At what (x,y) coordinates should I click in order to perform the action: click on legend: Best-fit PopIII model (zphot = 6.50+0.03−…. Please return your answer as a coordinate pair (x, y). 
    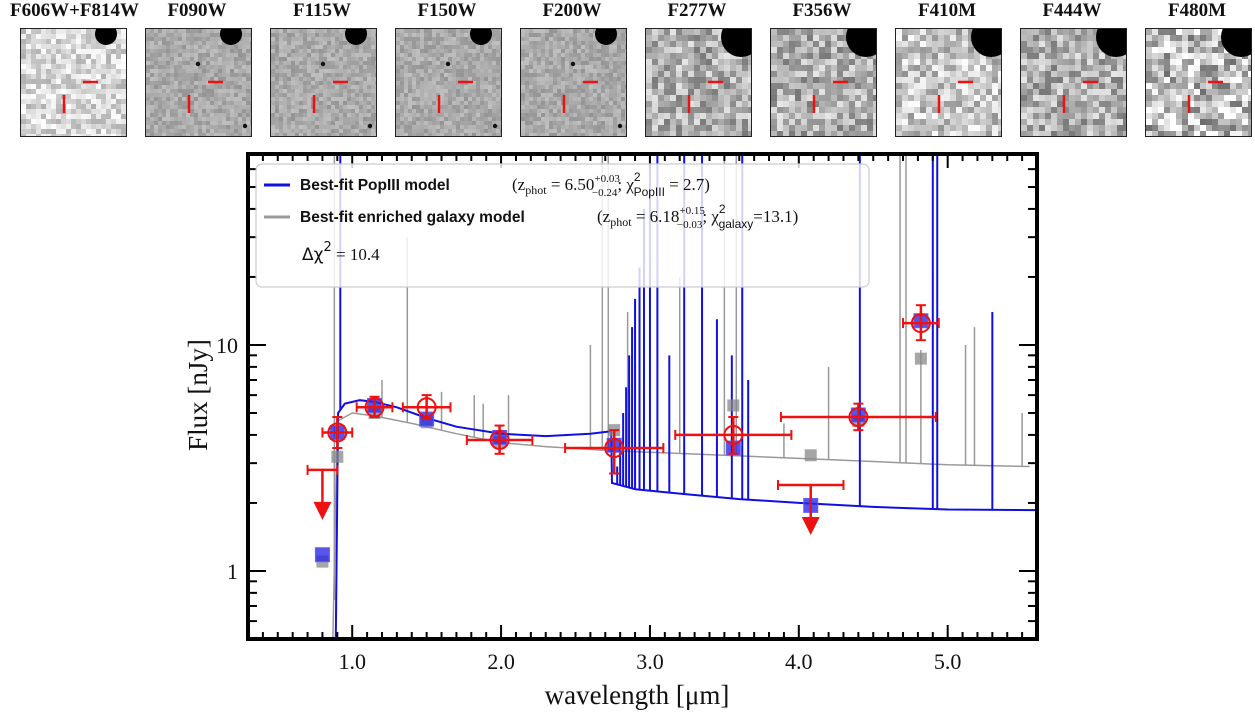
    Looking at the image, I should click on (562, 225).